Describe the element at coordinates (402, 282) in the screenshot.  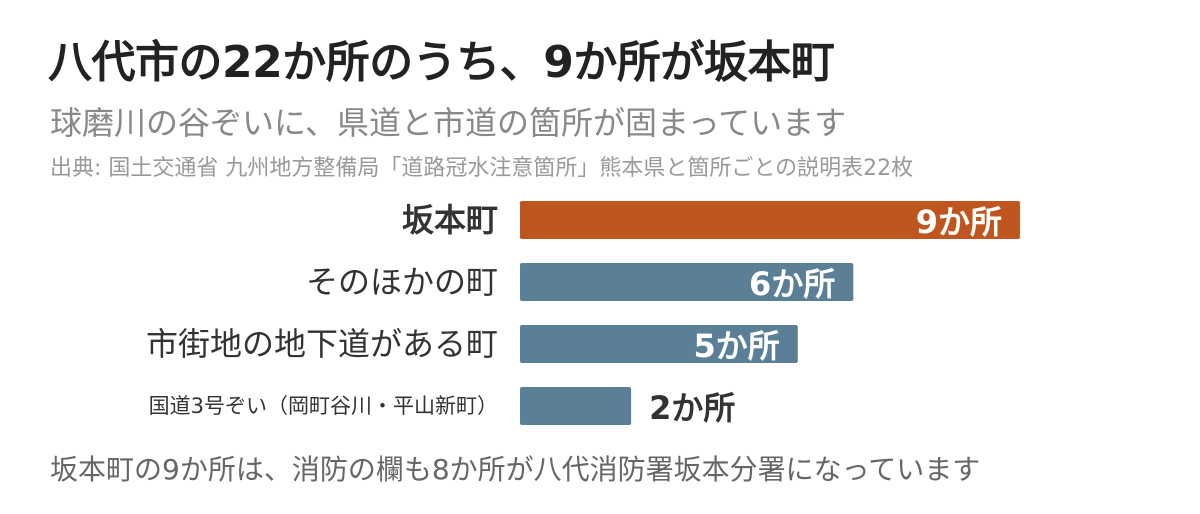
I see `category-label: そのほかの町` at that location.